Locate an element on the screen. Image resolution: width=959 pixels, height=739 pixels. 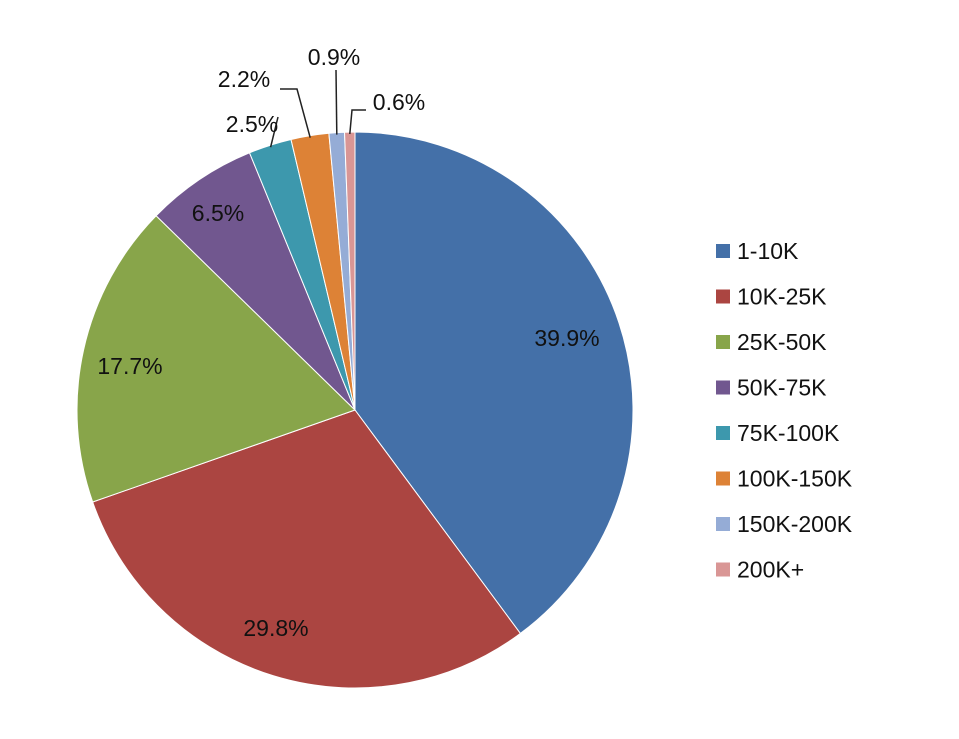
pie-slice-25k-50k is located at coordinates (216, 359).